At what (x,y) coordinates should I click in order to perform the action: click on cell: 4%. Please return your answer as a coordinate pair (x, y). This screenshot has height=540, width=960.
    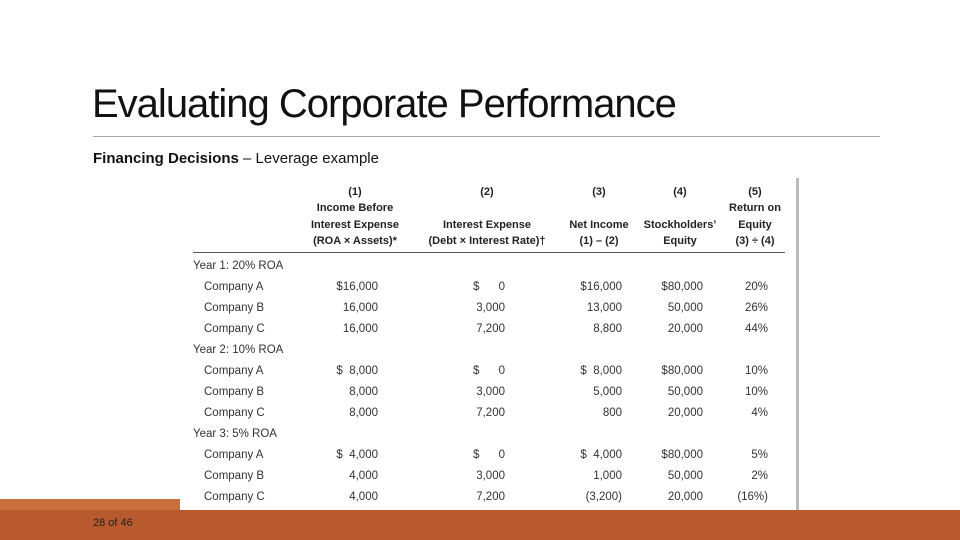
    Looking at the image, I should click on (759, 413).